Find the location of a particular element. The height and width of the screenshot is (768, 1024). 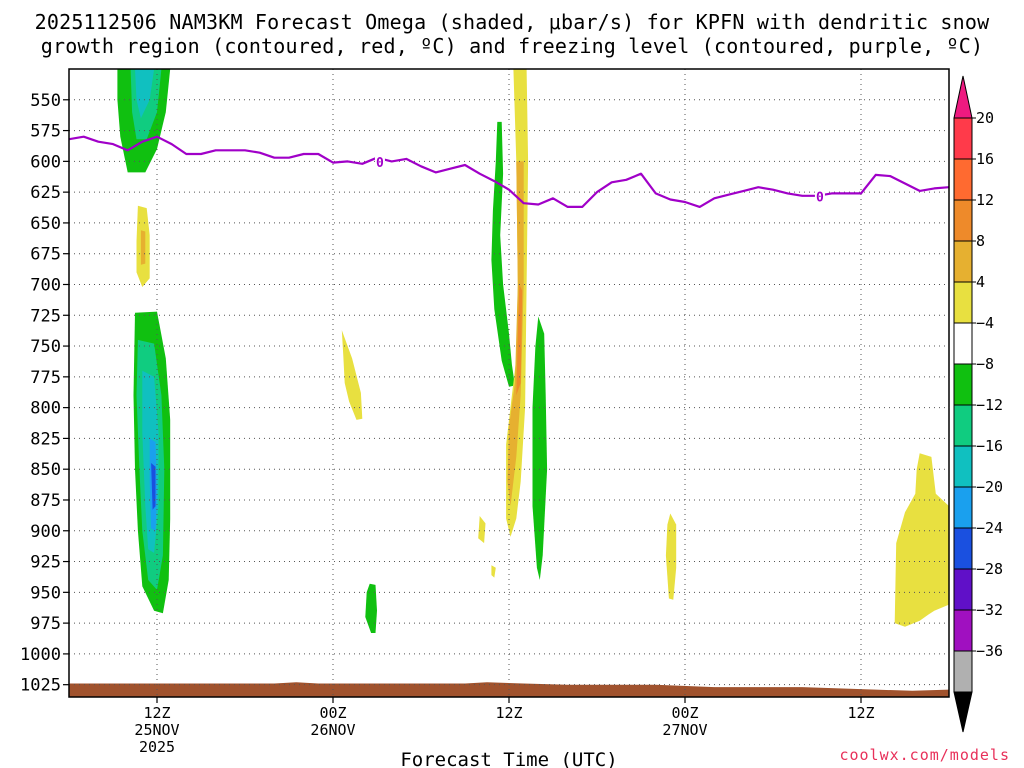

freezing-level-layer: 00 is located at coordinates (509, 171).